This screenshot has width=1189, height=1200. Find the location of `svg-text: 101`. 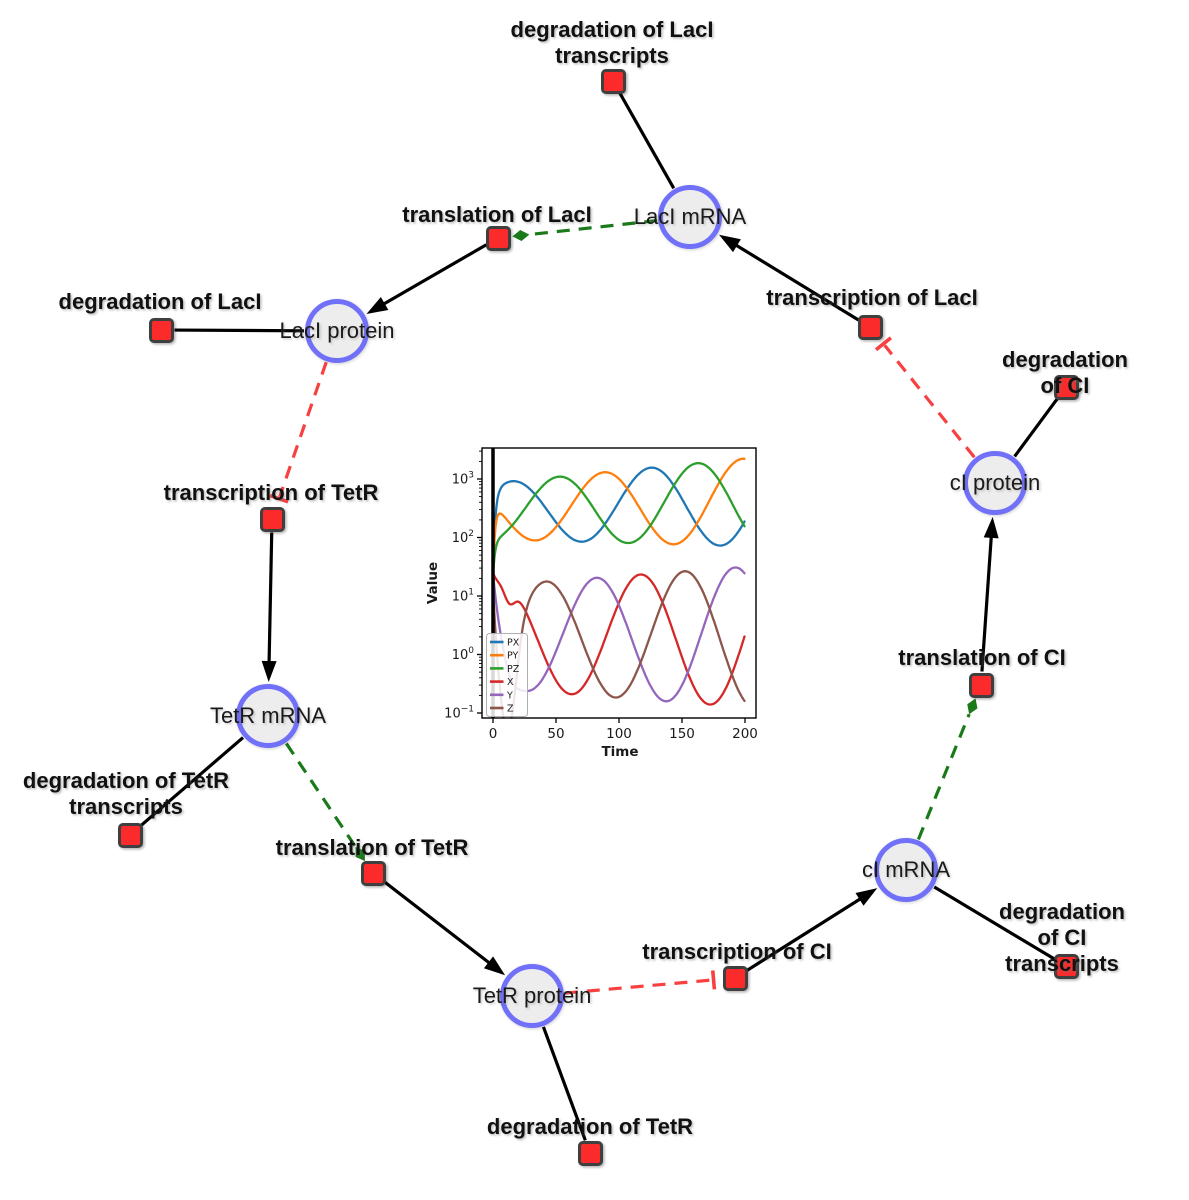

svg-text: 101 is located at coordinates (463, 596).